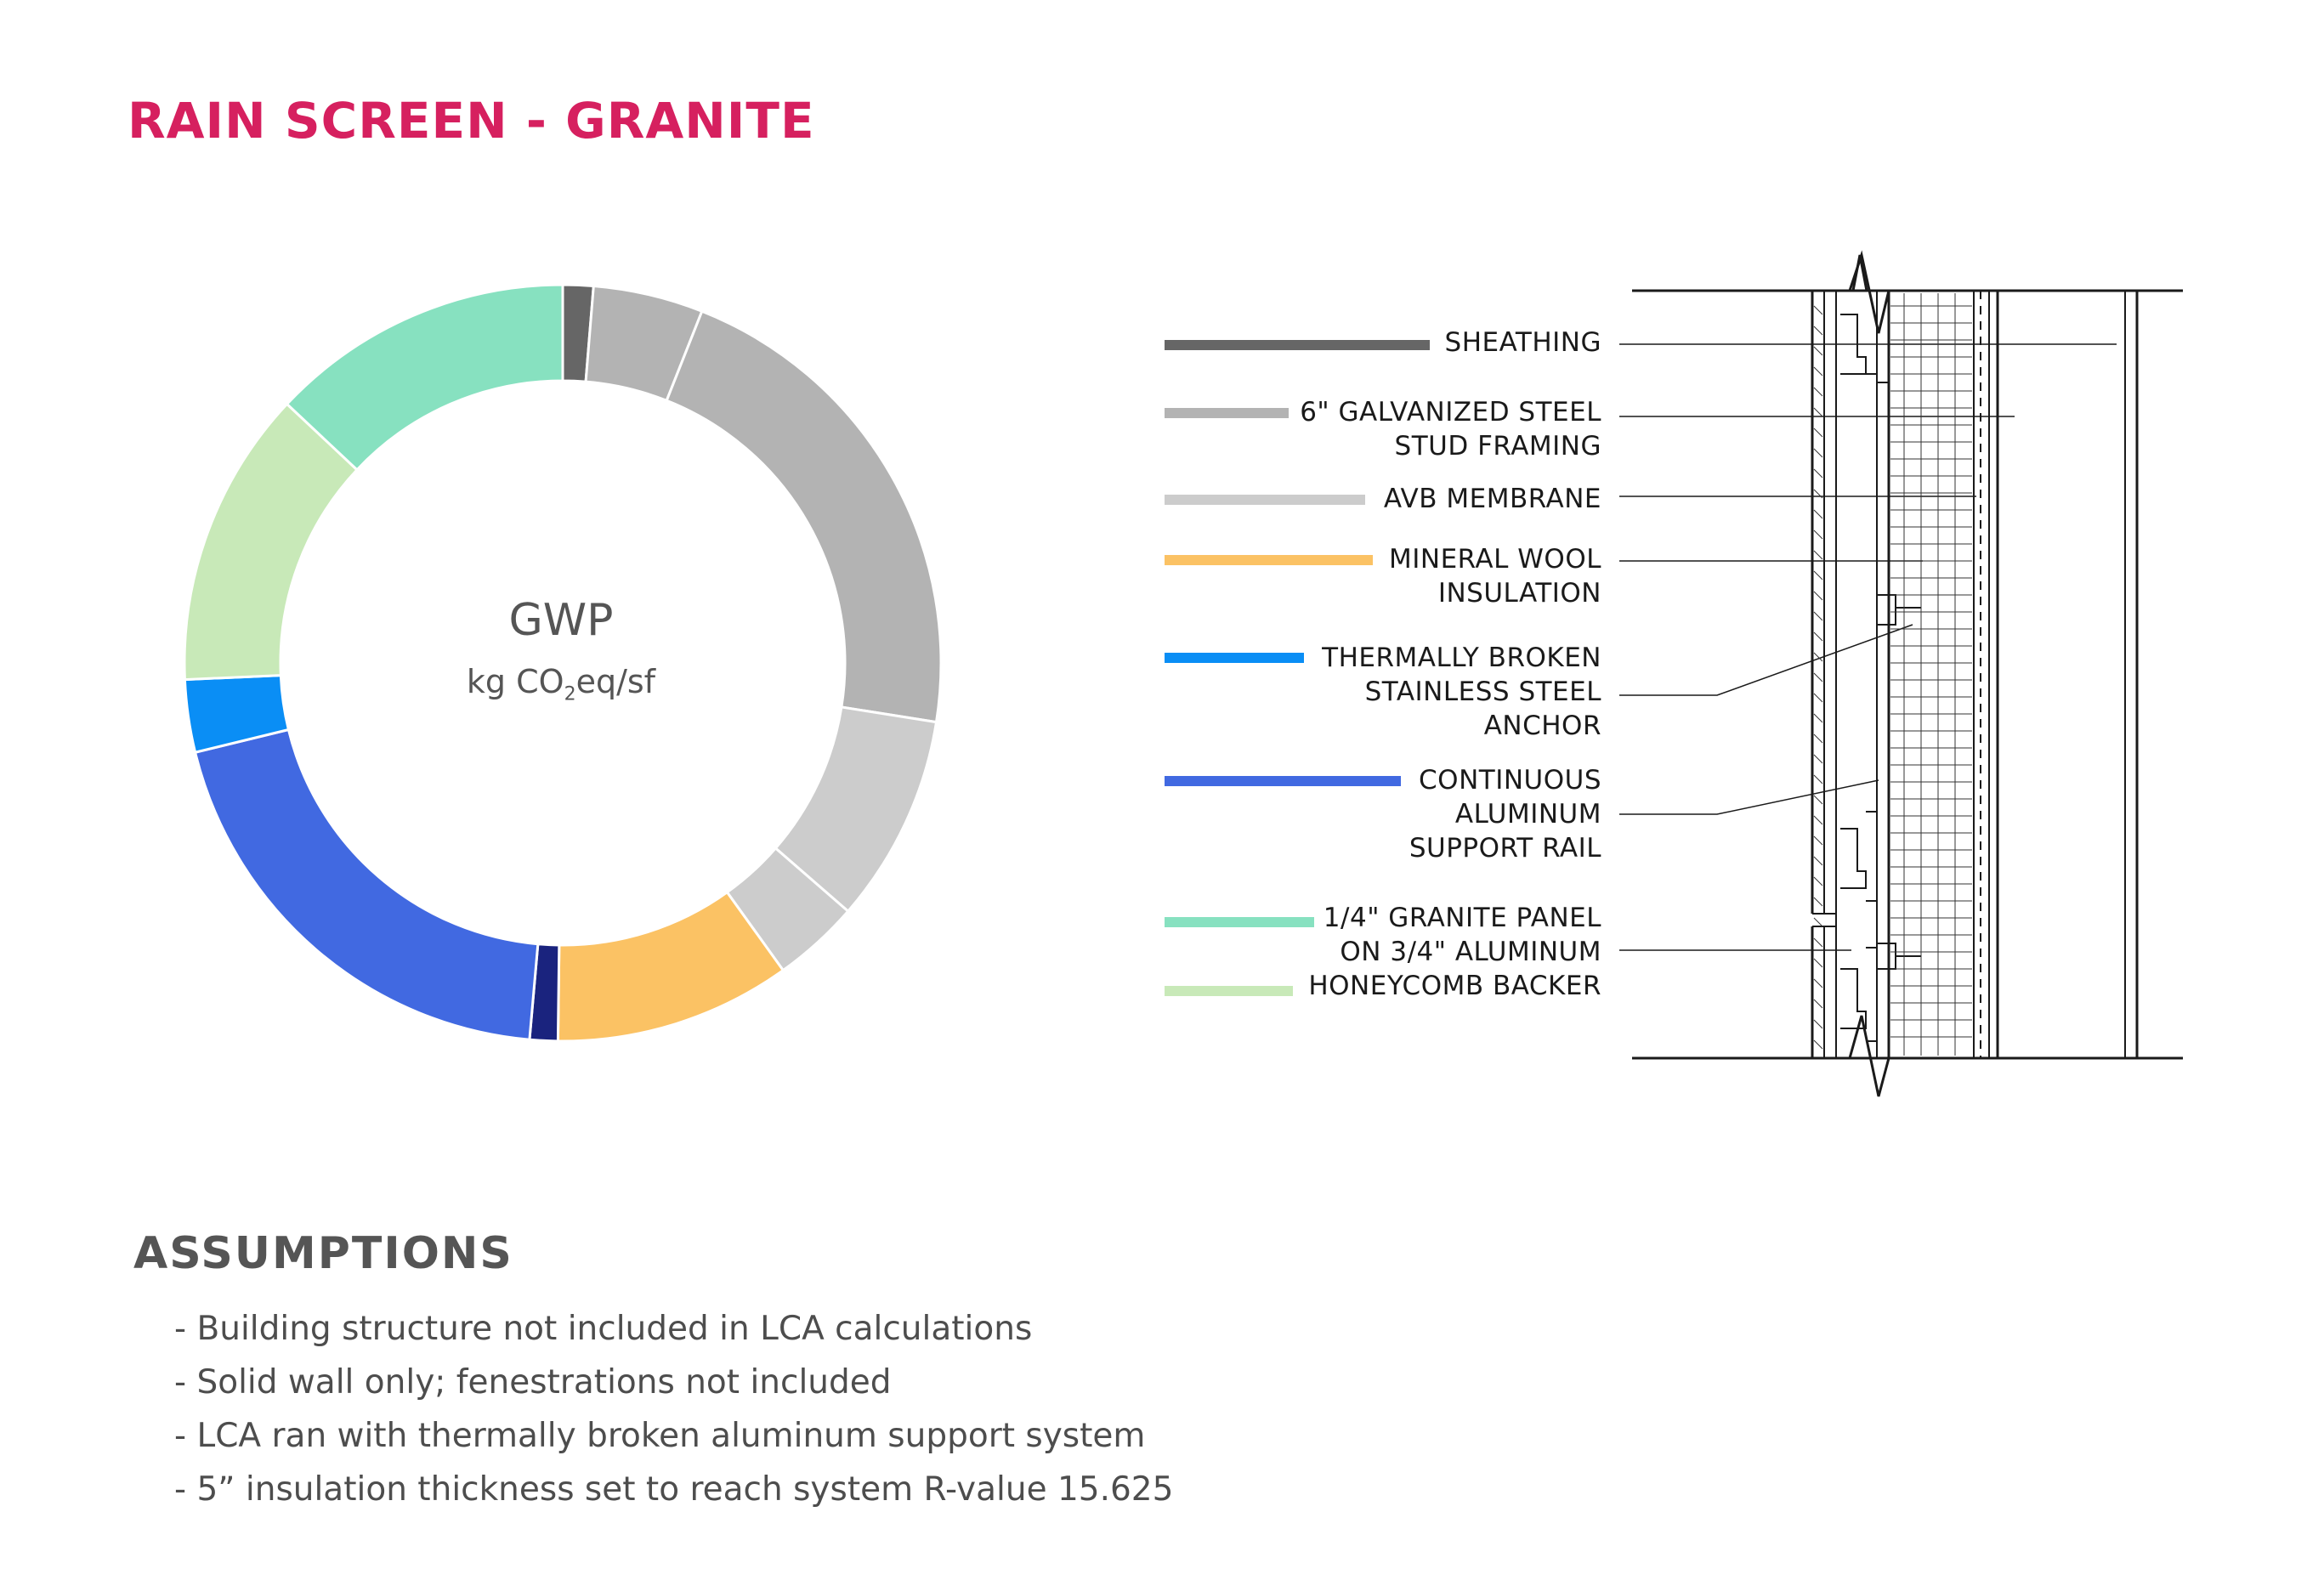 This screenshot has height=1580, width=2324. Describe the element at coordinates (561, 620) in the screenshot. I see `chart-title: GWP` at that location.